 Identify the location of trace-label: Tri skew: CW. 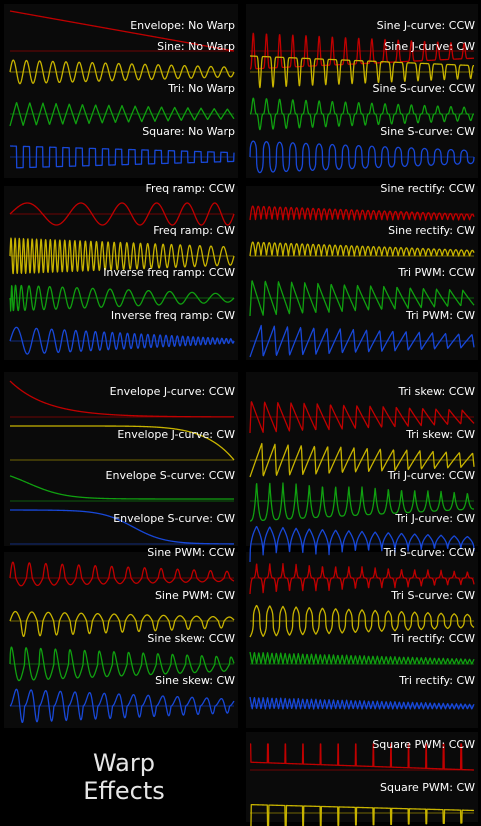
(440, 434).